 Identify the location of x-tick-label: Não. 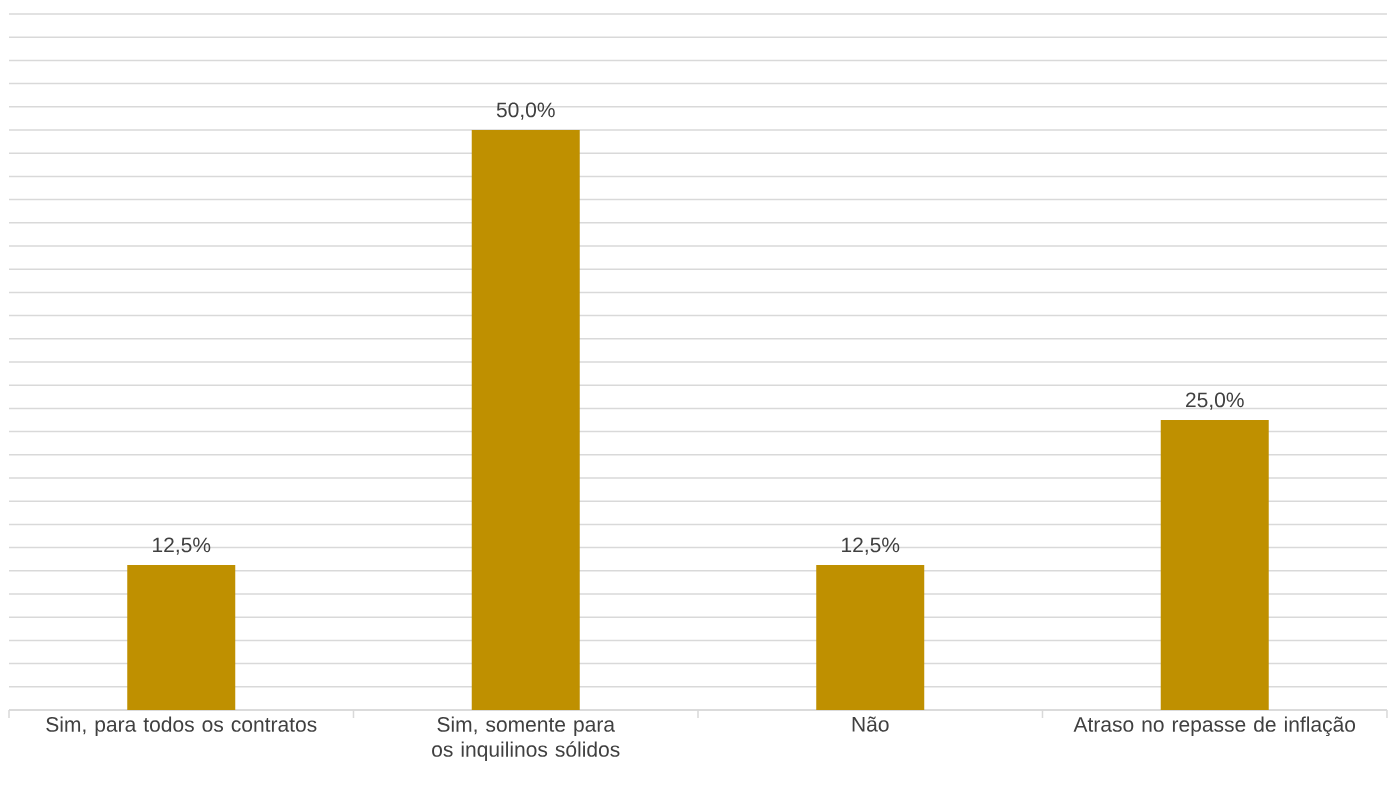
(870, 724).